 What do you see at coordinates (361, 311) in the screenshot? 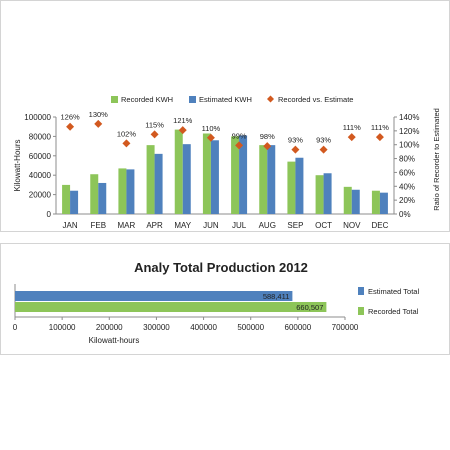
I see `legend-swatch-recorded-total` at bounding box center [361, 311].